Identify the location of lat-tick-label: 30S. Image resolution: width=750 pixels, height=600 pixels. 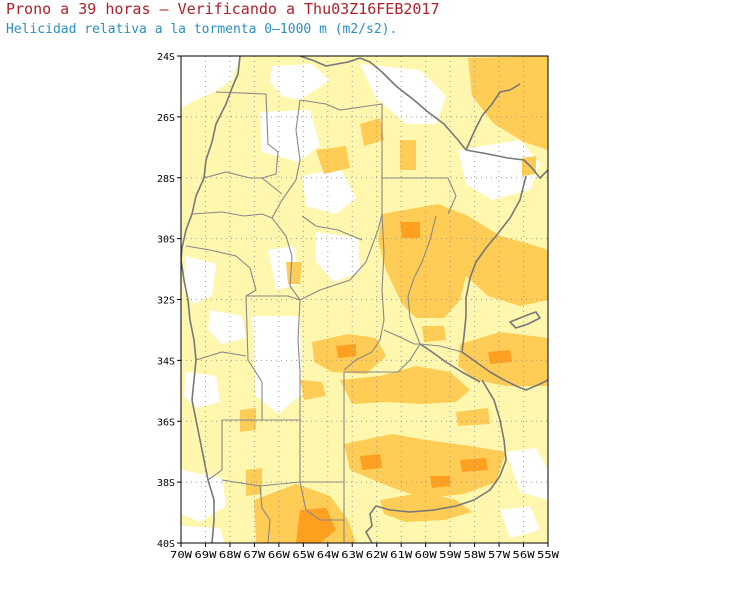
(166, 240).